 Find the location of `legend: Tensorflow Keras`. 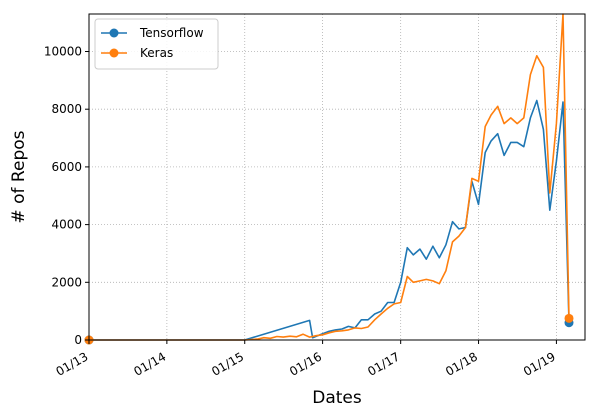

legend: Tensorflow Keras is located at coordinates (156, 44).